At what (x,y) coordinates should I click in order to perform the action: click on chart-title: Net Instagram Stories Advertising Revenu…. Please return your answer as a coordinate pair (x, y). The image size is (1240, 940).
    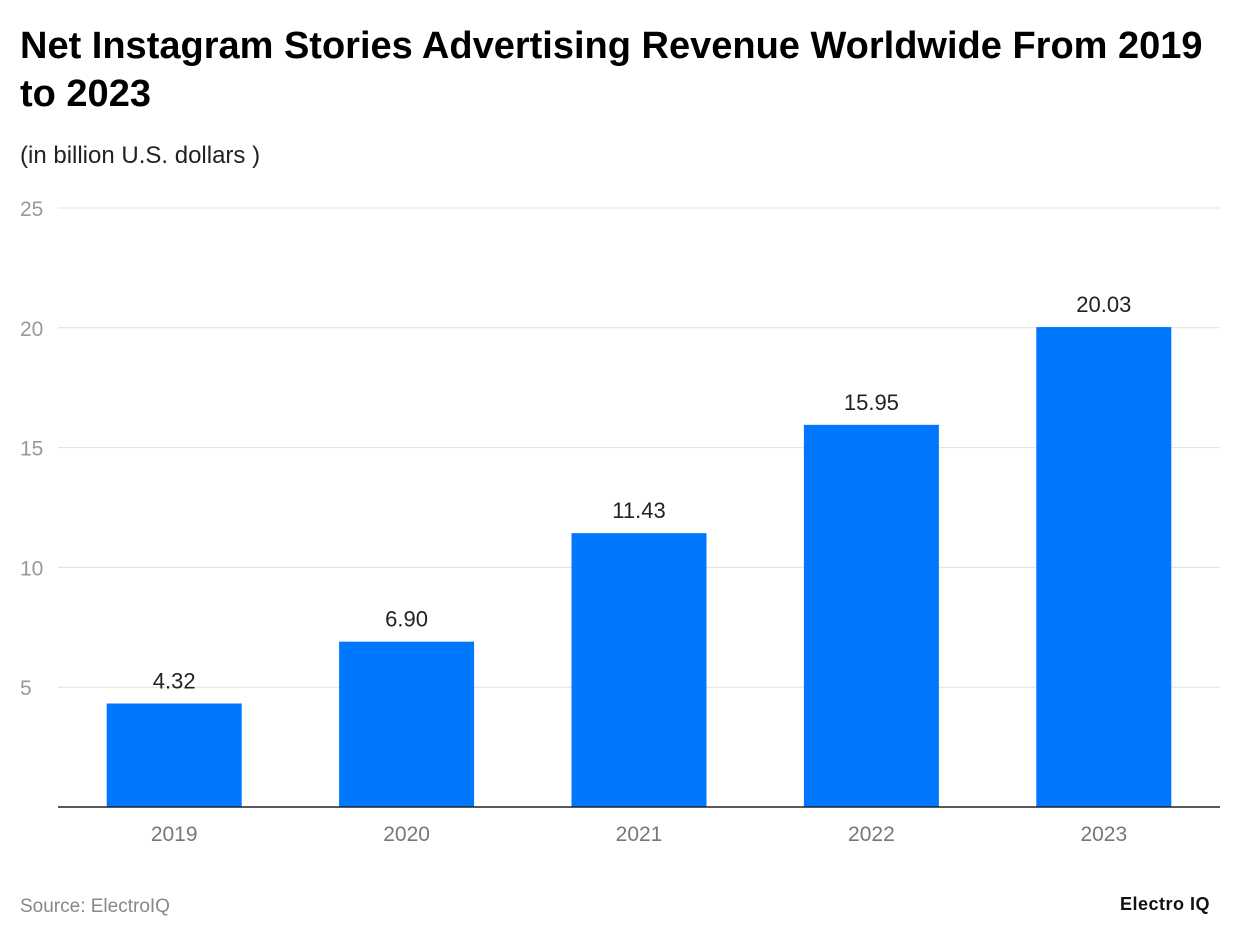
    Looking at the image, I should click on (611, 70).